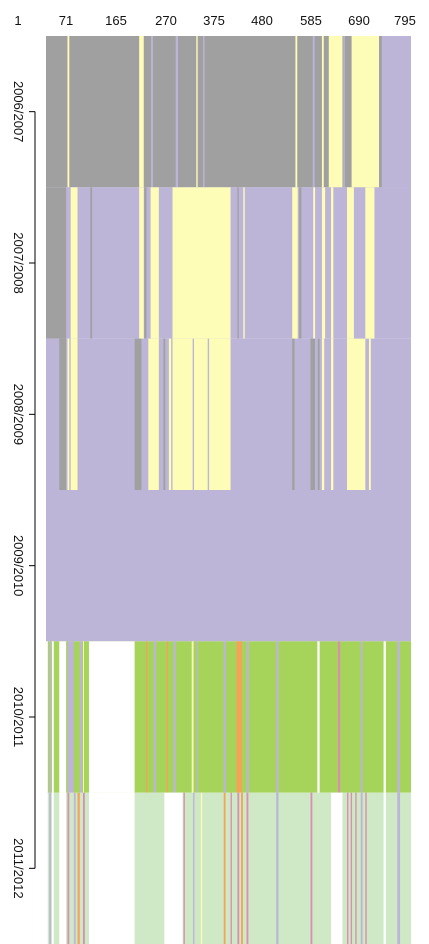  What do you see at coordinates (214, 20) in the screenshot?
I see `x-tick-labels: 1 71 165 270 375 480 585 690 795` at bounding box center [214, 20].